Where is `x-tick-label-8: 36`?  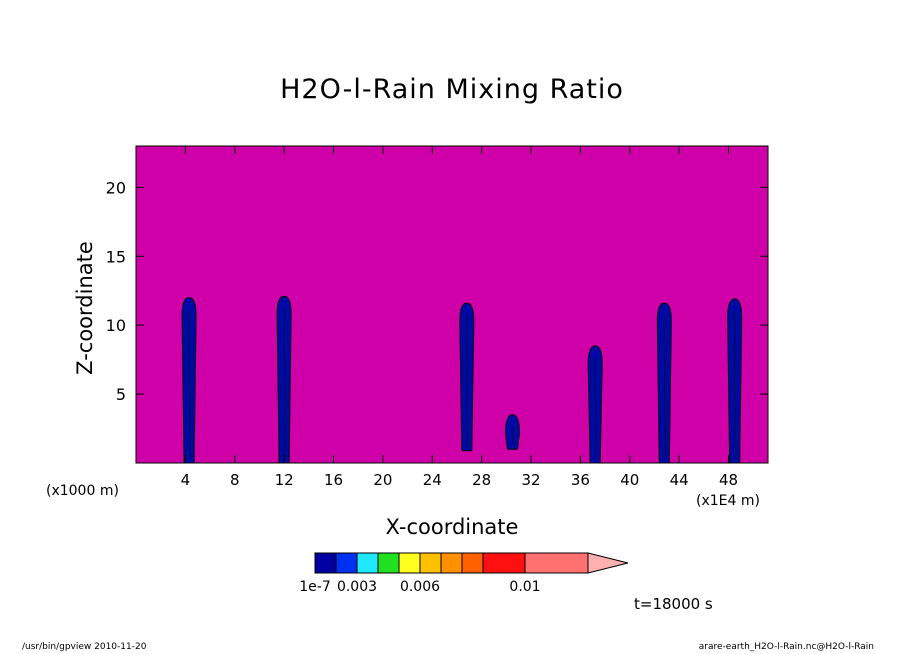
x-tick-label-8: 36 is located at coordinates (580, 480).